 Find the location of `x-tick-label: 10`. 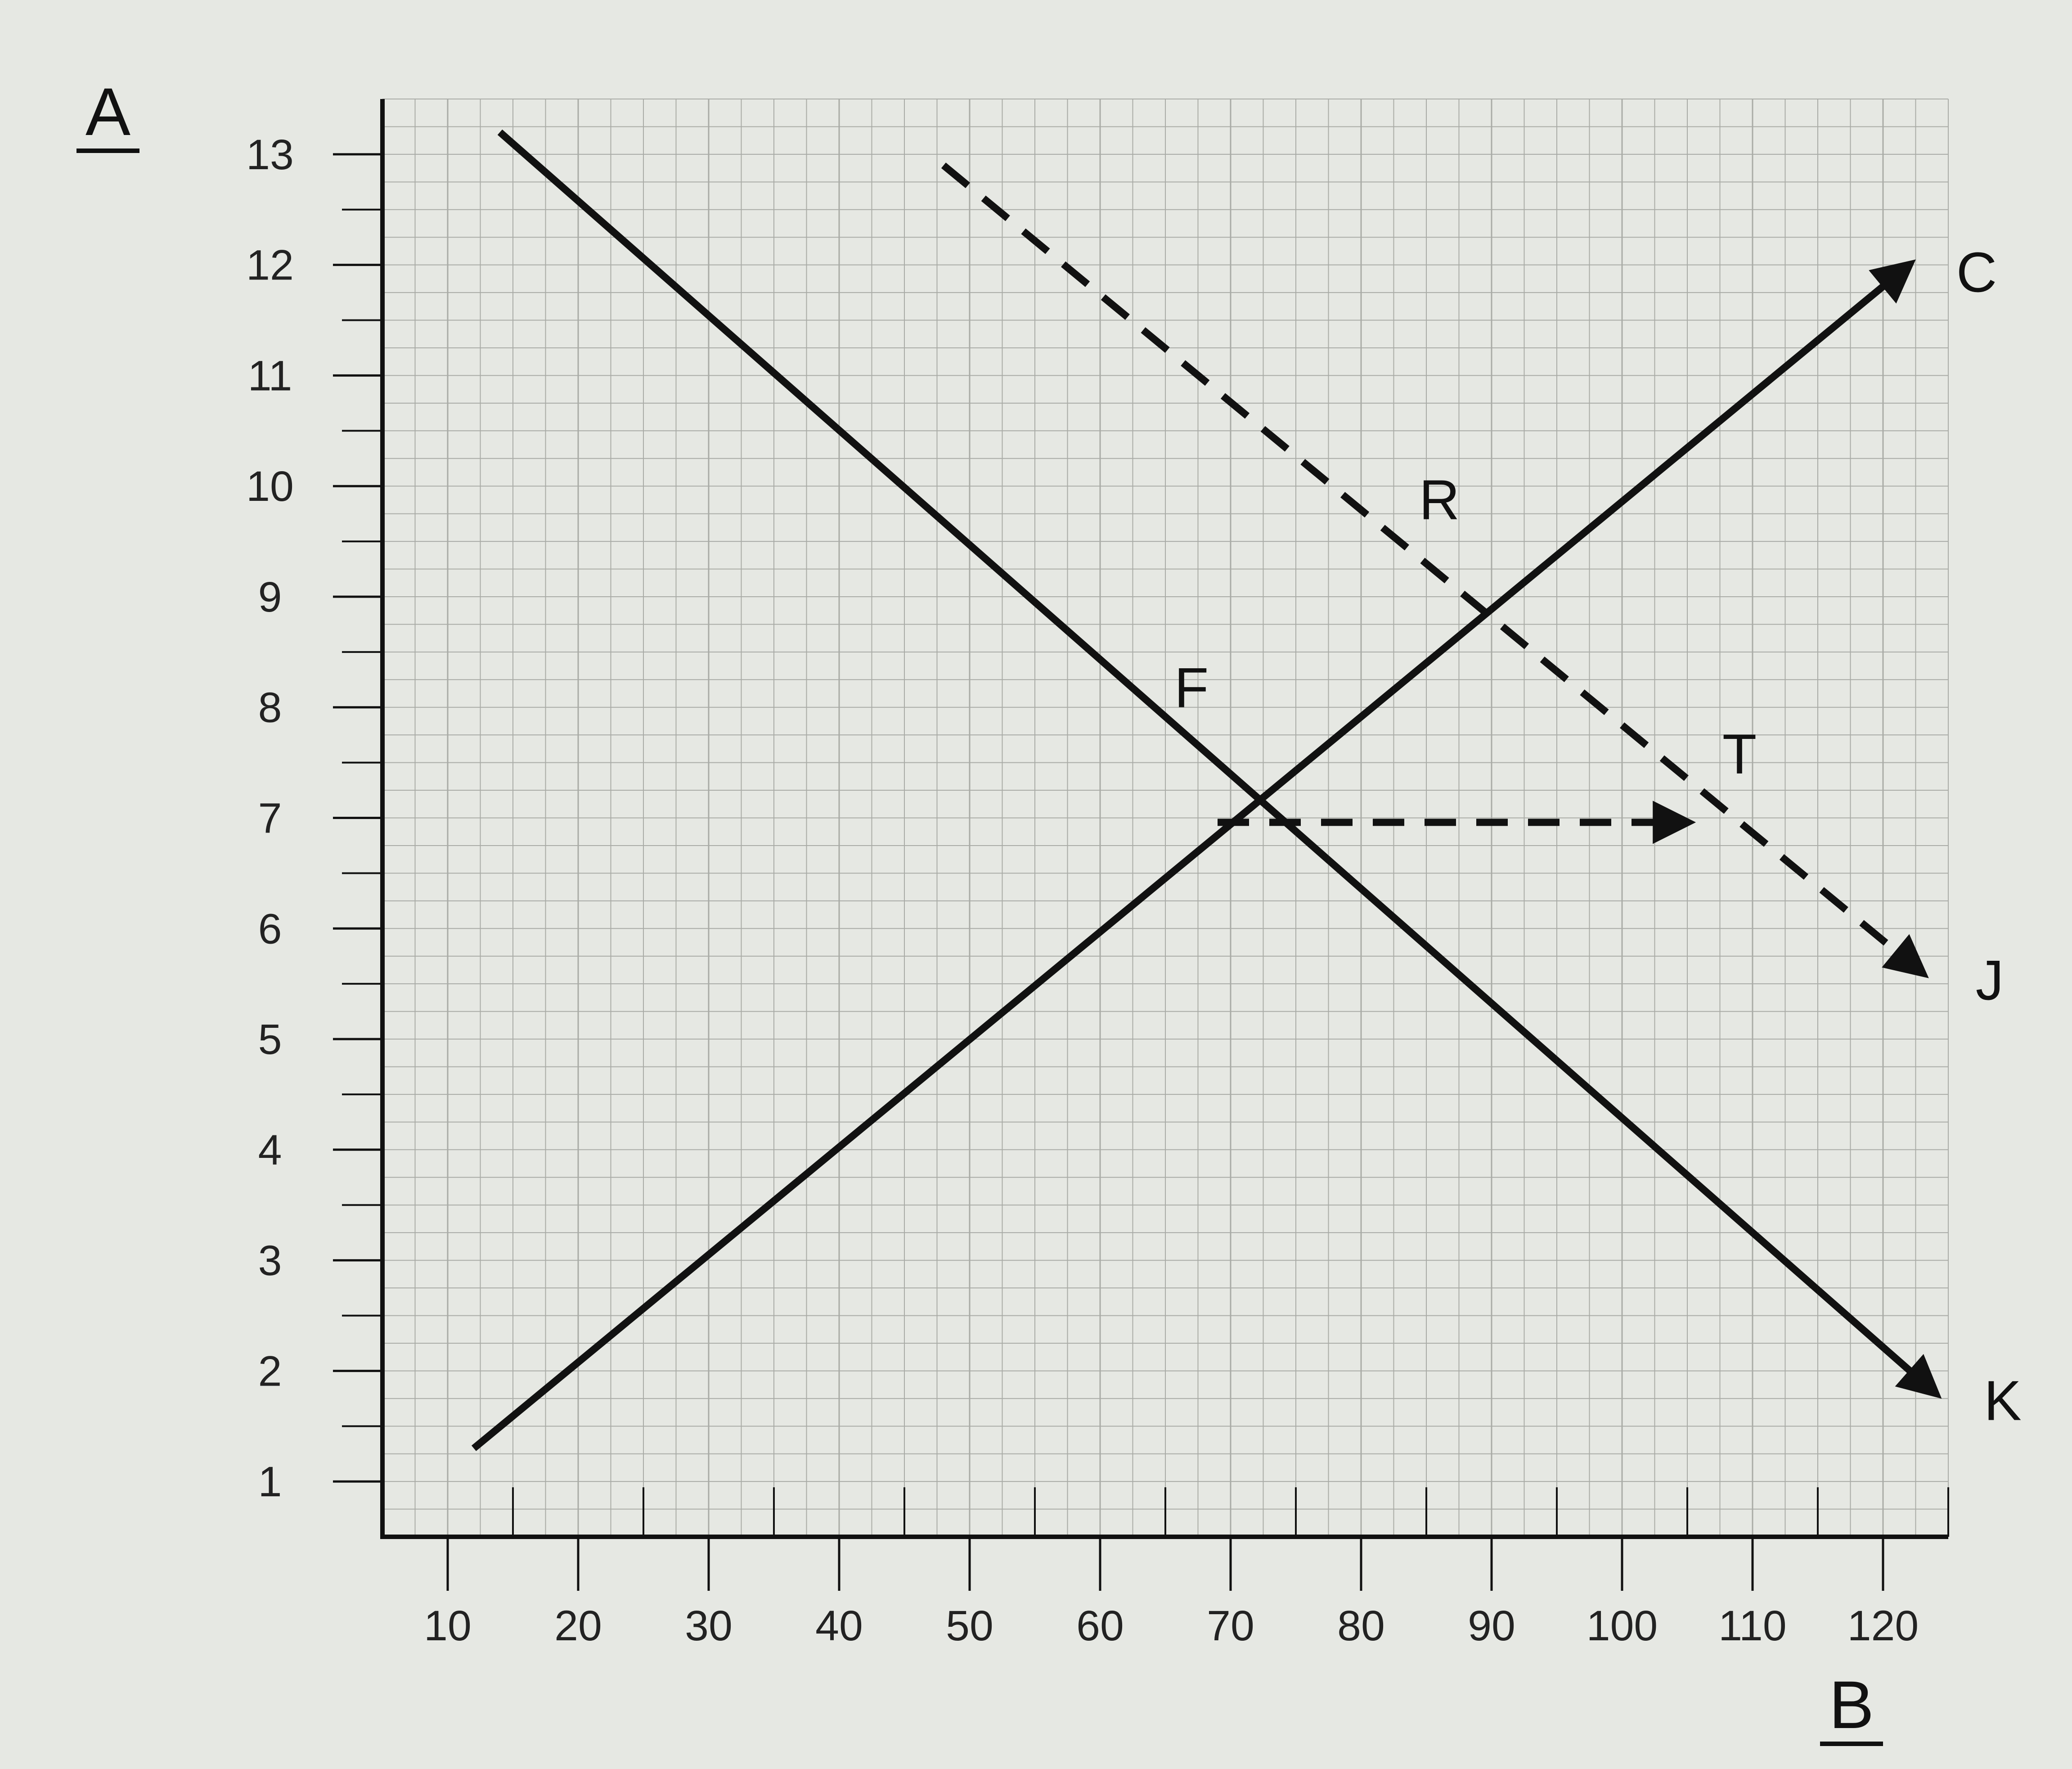

x-tick-label: 10 is located at coordinates (448, 1626).